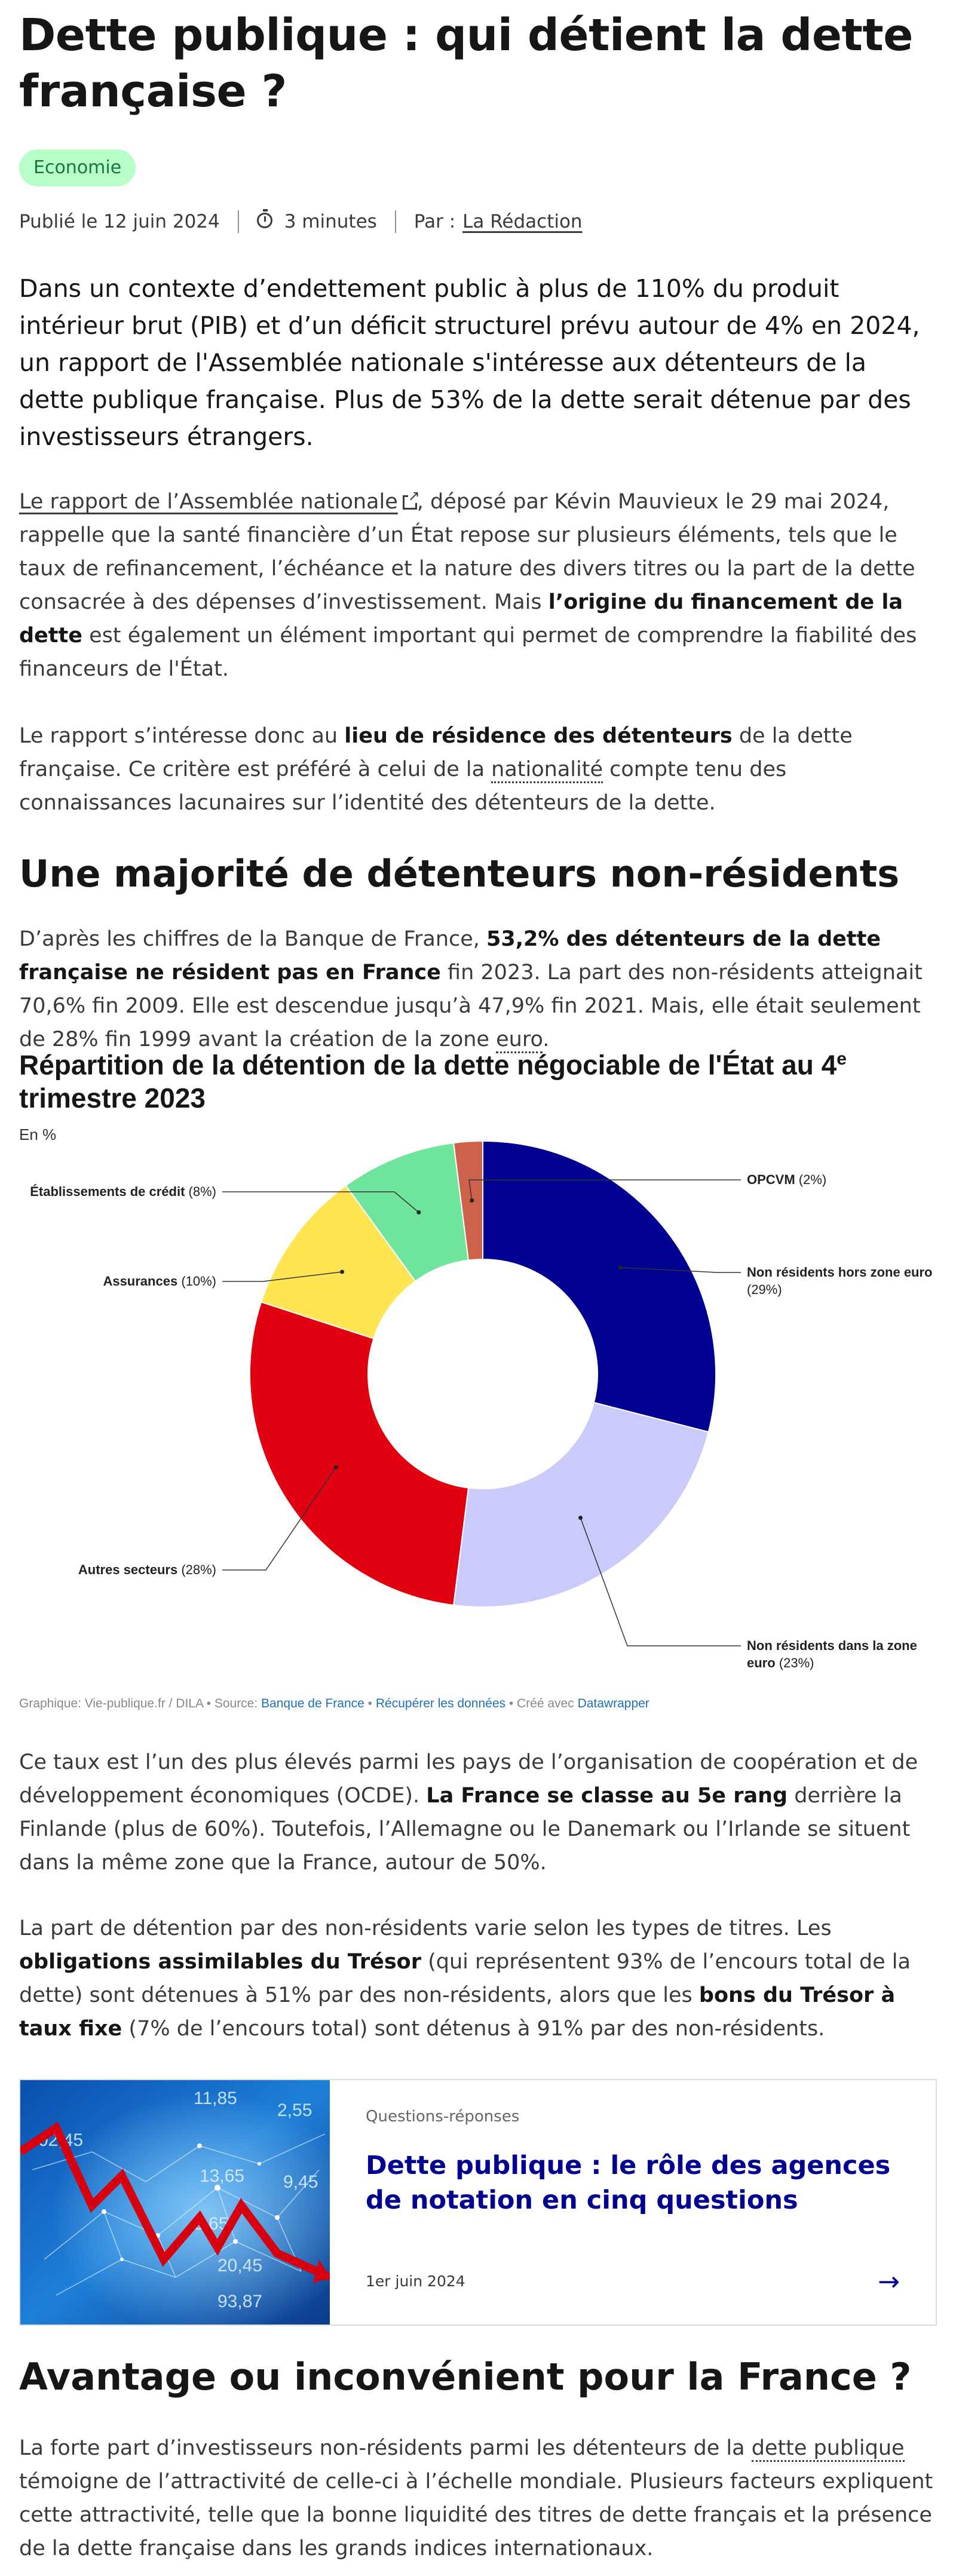 This screenshot has height=2576, width=956. What do you see at coordinates (112, 1098) in the screenshot?
I see `chart-title-end: trimestre 2023` at bounding box center [112, 1098].